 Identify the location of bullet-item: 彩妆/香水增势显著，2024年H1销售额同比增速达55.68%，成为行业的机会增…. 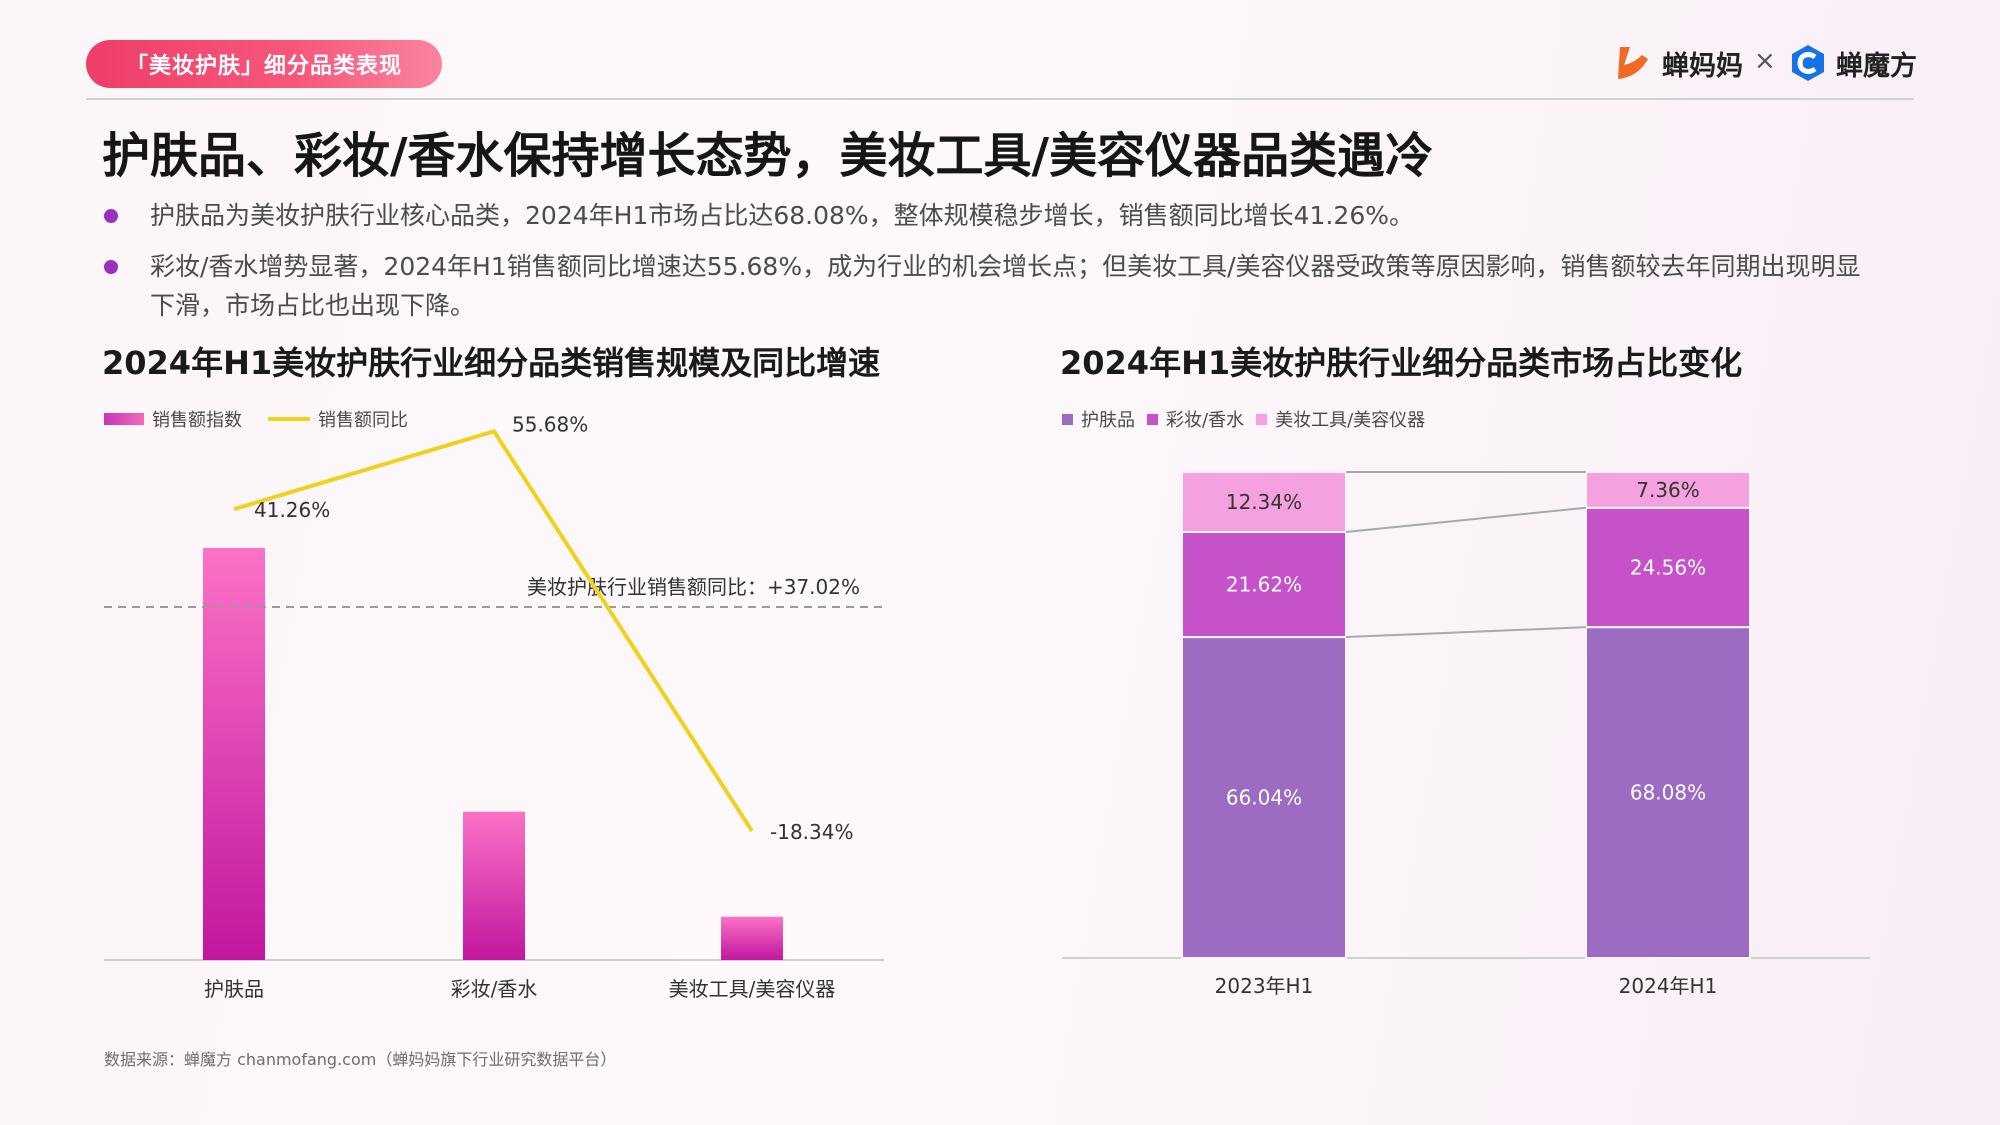
(984, 286).